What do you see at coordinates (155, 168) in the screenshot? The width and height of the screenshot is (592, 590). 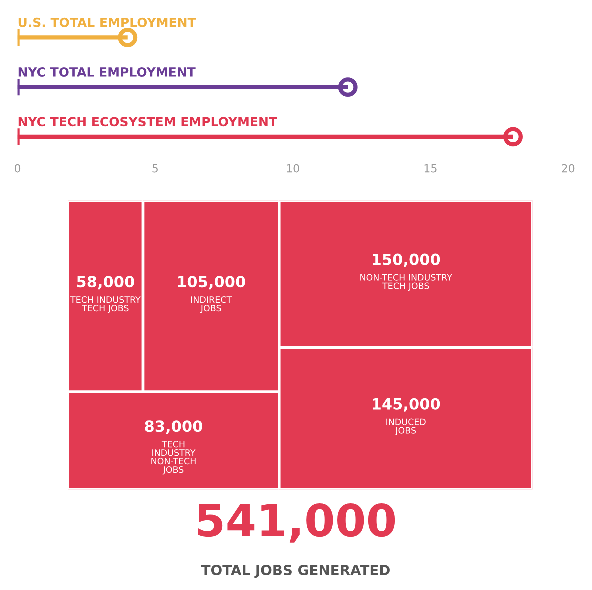 I see `x-tick-label: 5` at bounding box center [155, 168].